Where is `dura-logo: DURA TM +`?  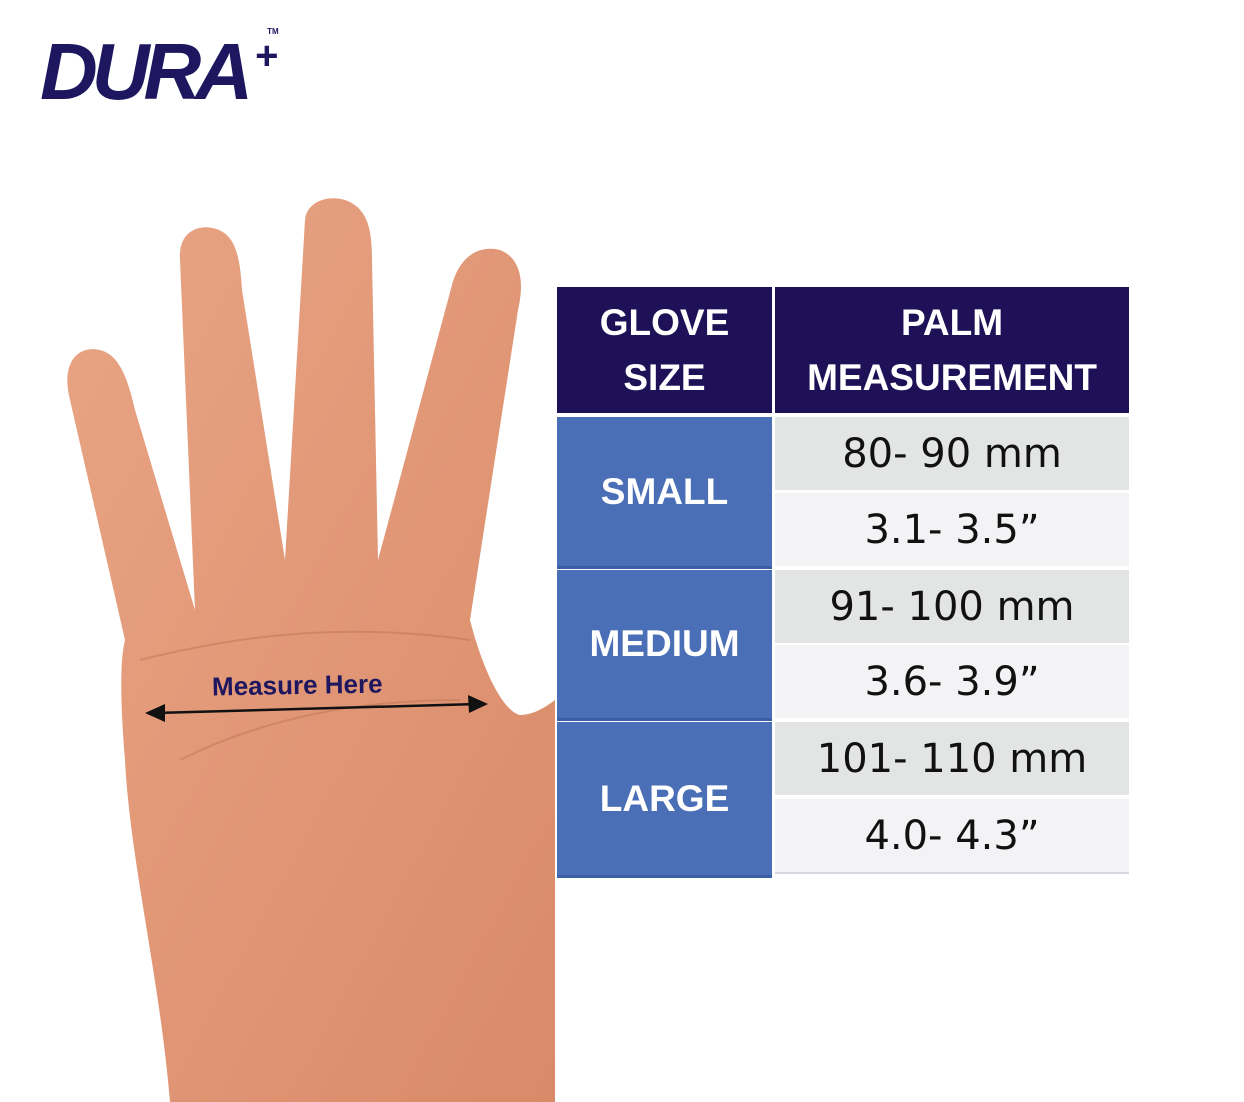
dura-logo: DURA TM + is located at coordinates (159, 70).